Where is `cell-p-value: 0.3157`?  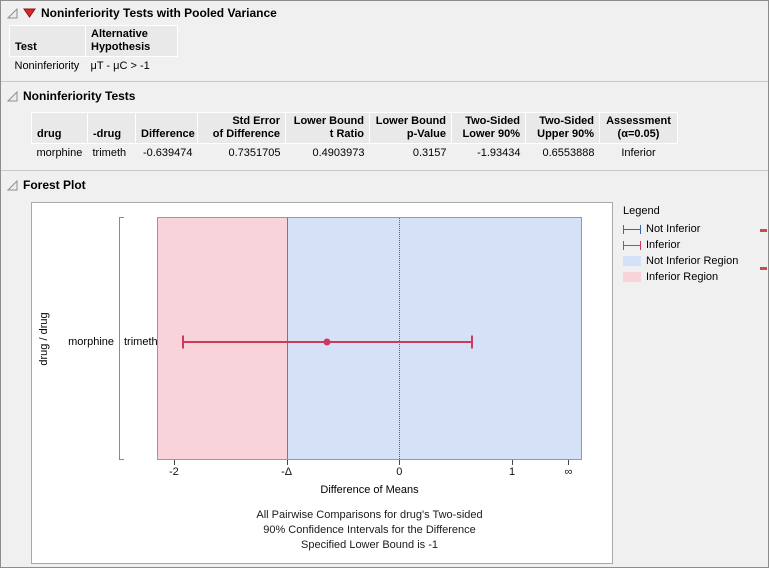
cell-p-value: 0.3157 is located at coordinates (429, 153).